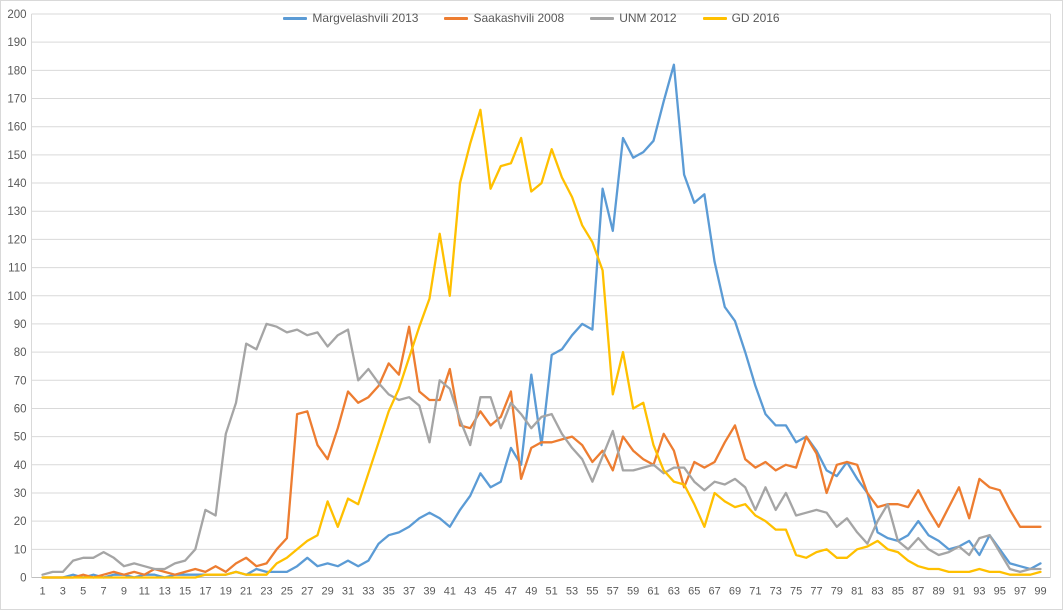 The height and width of the screenshot is (610, 1063). Describe the element at coordinates (16, 240) in the screenshot. I see `y-axis-tick-label: 120` at that location.